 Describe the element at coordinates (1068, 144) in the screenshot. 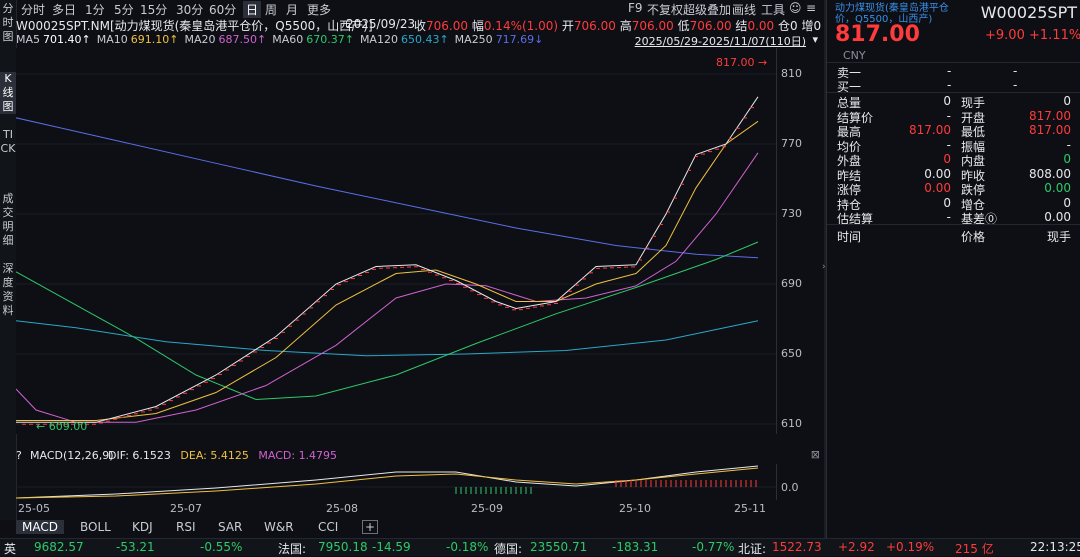

I see `quote-value-3-b: -` at that location.